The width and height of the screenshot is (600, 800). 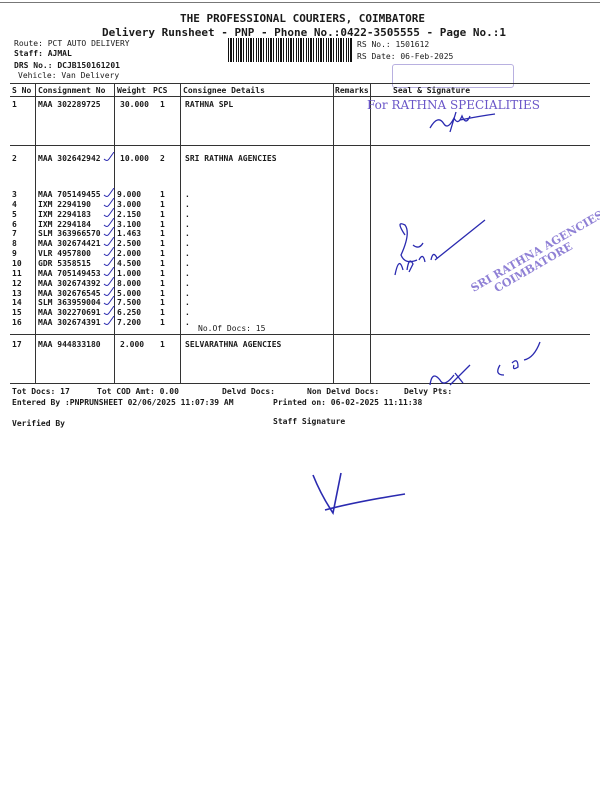 I want to click on table-row: 10 GDR 5358515 4.500 1., so click(x=300, y=262).